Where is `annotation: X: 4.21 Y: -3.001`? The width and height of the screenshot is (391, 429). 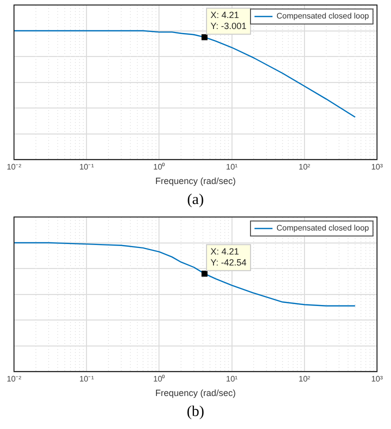
annotation: X: 4.21 Y: -3.001 is located at coordinates (228, 21).